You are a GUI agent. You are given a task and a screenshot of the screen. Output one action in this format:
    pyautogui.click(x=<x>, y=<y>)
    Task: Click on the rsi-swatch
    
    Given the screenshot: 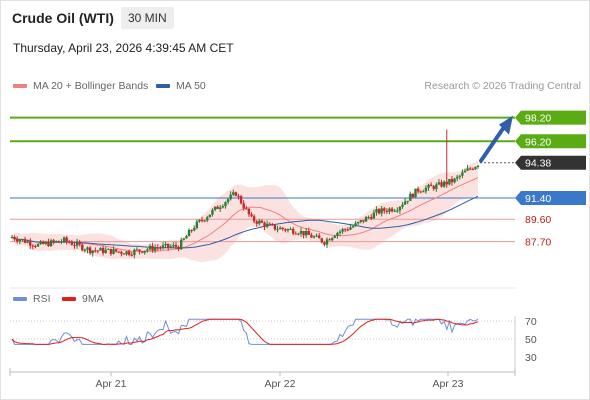 What is the action you would take?
    pyautogui.click(x=20, y=299)
    